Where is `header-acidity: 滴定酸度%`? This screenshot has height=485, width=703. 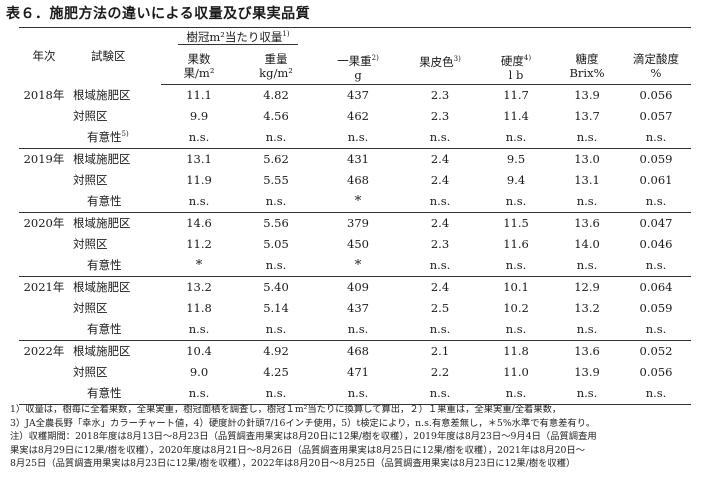 header-acidity: 滴定酸度% is located at coordinates (656, 66).